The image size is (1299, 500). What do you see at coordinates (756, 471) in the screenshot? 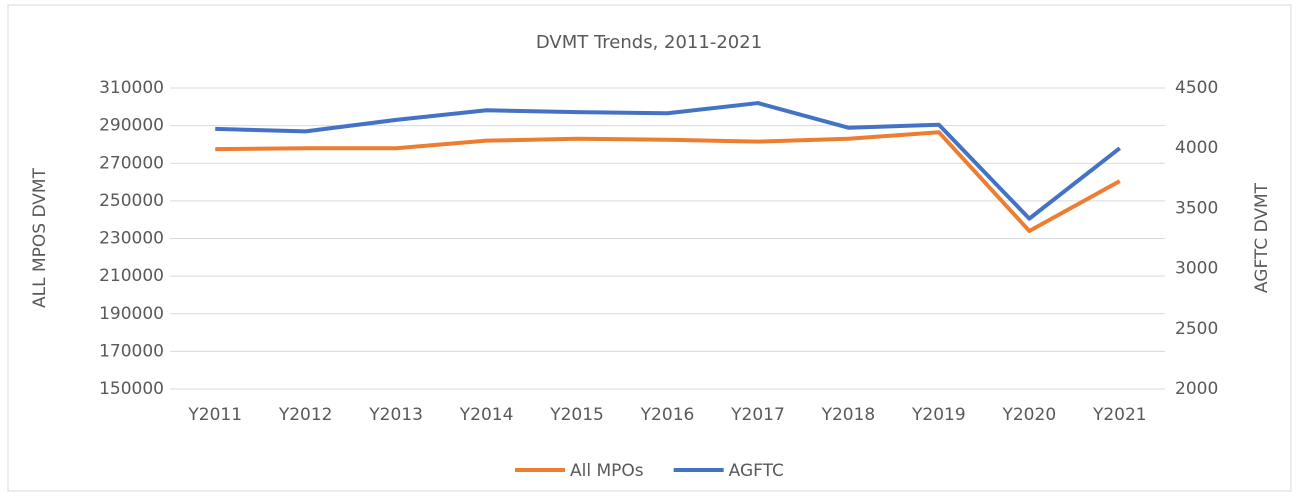
I see `legend-label: AGFTC` at bounding box center [756, 471].